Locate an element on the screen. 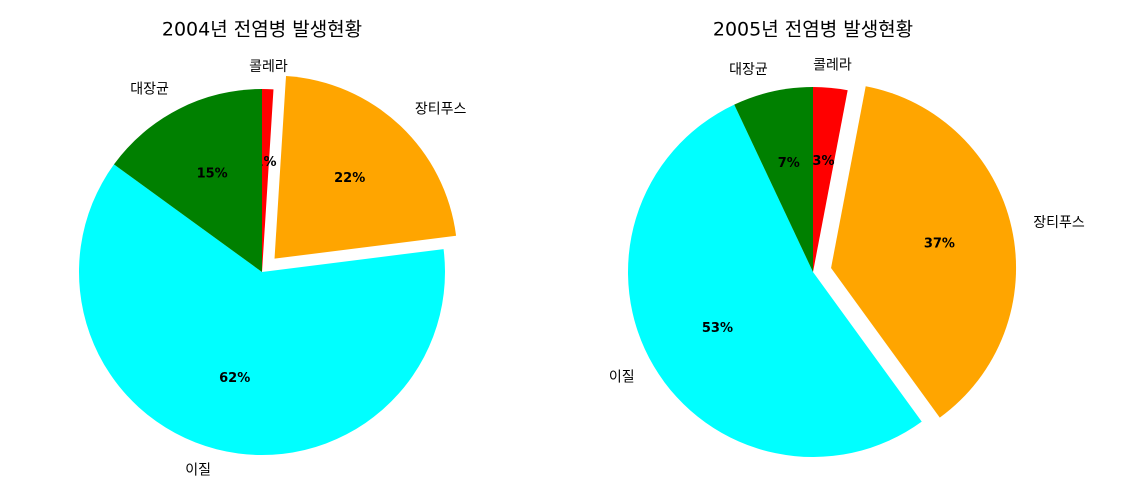  value-label: 53% is located at coordinates (717, 328).